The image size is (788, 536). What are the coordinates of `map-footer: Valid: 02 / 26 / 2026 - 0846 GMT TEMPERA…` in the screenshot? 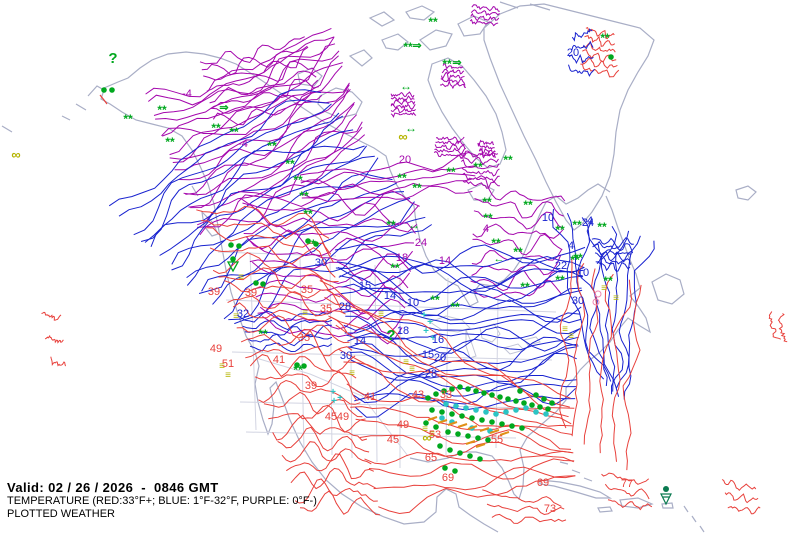 It's located at (162, 501).